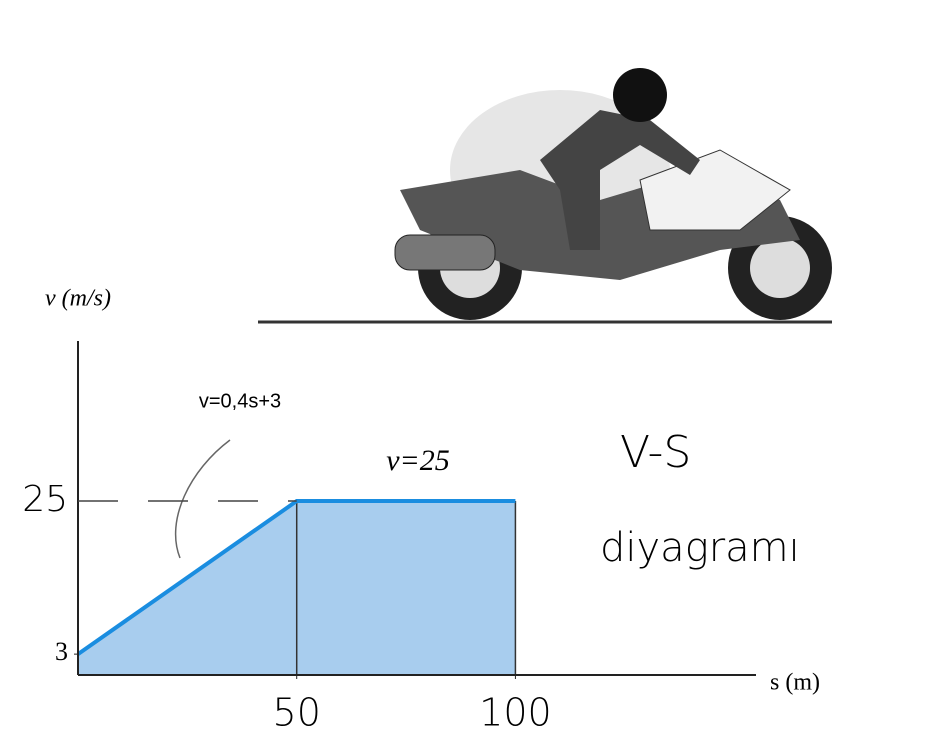 This screenshot has width=935, height=742. What do you see at coordinates (202, 499) in the screenshot?
I see `annotation-leader` at bounding box center [202, 499].